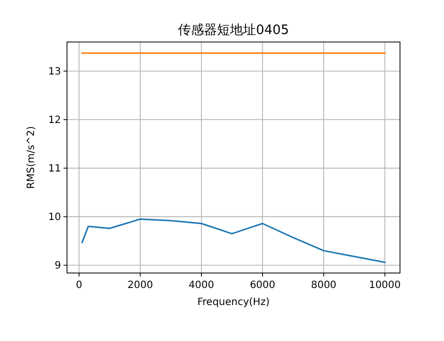  I want to click on x-axis-title: Frequency(Hz), so click(233, 302).